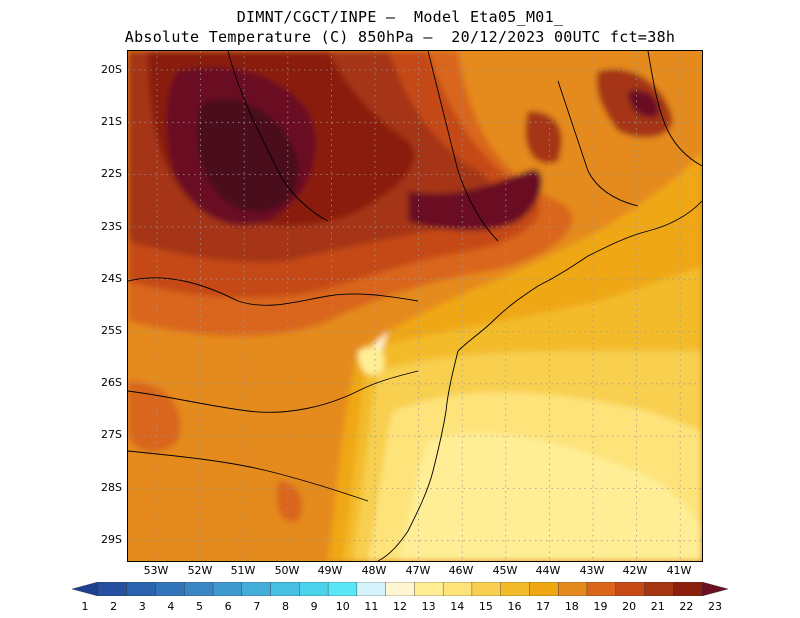 The image size is (800, 618). What do you see at coordinates (457, 606) in the screenshot?
I see `colorbar-label: 14` at bounding box center [457, 606].